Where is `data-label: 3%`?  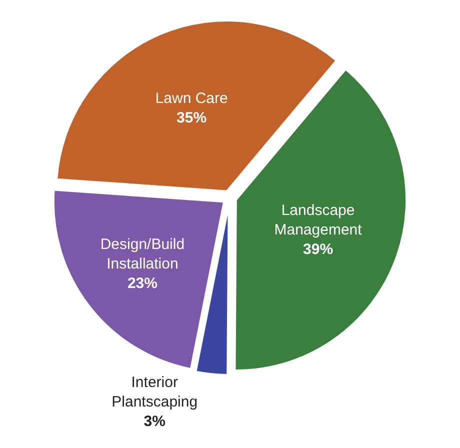 data-label: 3% is located at coordinates (155, 421).